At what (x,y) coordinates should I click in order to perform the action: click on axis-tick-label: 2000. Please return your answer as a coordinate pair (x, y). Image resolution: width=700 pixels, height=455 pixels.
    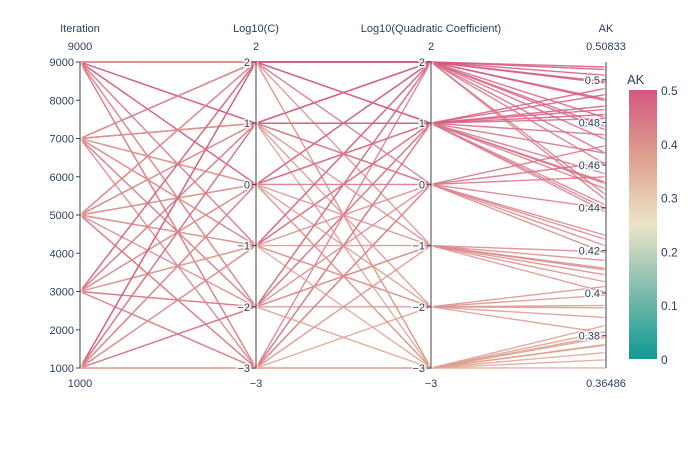
    Looking at the image, I should click on (62, 331).